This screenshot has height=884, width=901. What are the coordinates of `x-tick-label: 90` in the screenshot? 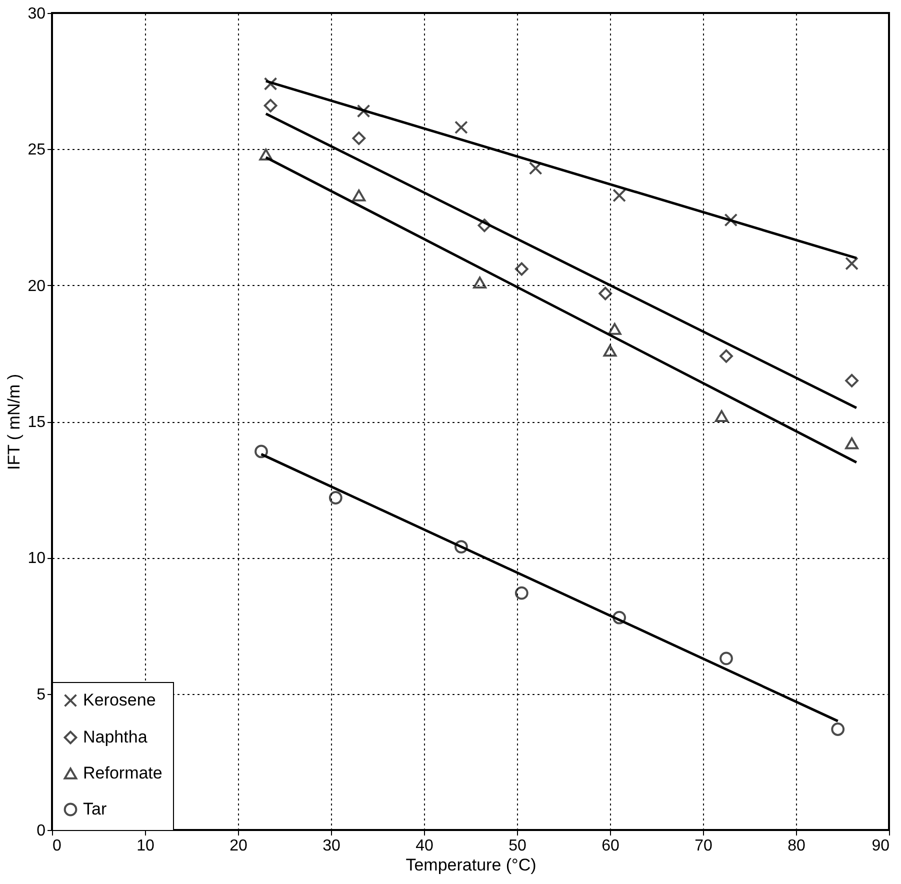 It's located at (881, 846).